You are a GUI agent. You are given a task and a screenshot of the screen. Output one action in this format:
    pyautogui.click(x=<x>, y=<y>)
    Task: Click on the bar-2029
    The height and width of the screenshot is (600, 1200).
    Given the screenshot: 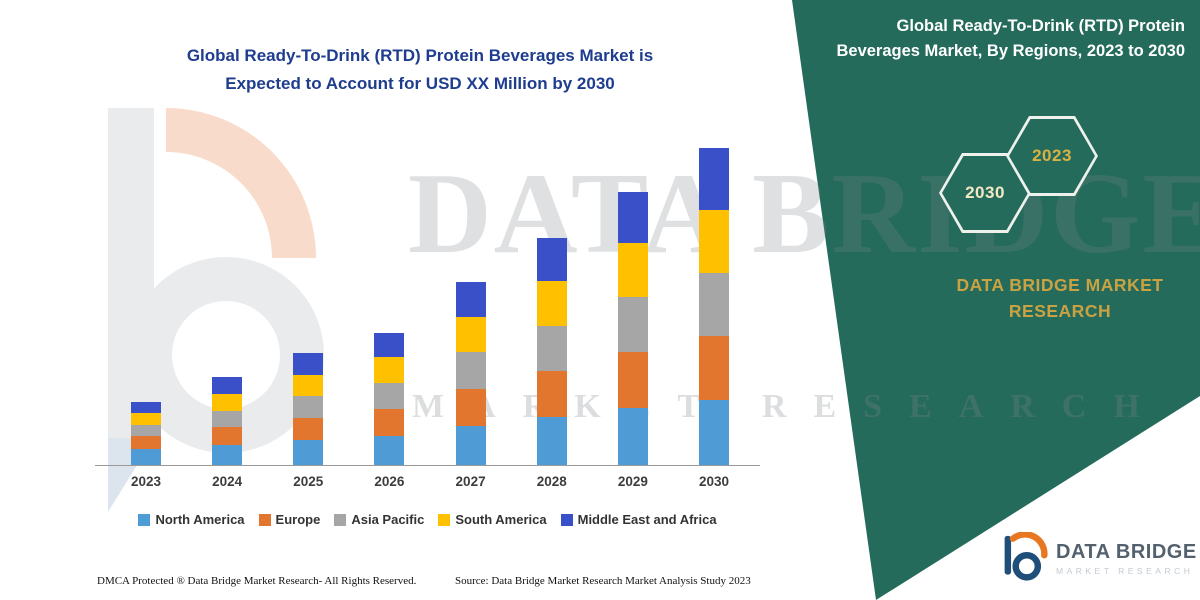 What is the action you would take?
    pyautogui.click(x=632, y=328)
    